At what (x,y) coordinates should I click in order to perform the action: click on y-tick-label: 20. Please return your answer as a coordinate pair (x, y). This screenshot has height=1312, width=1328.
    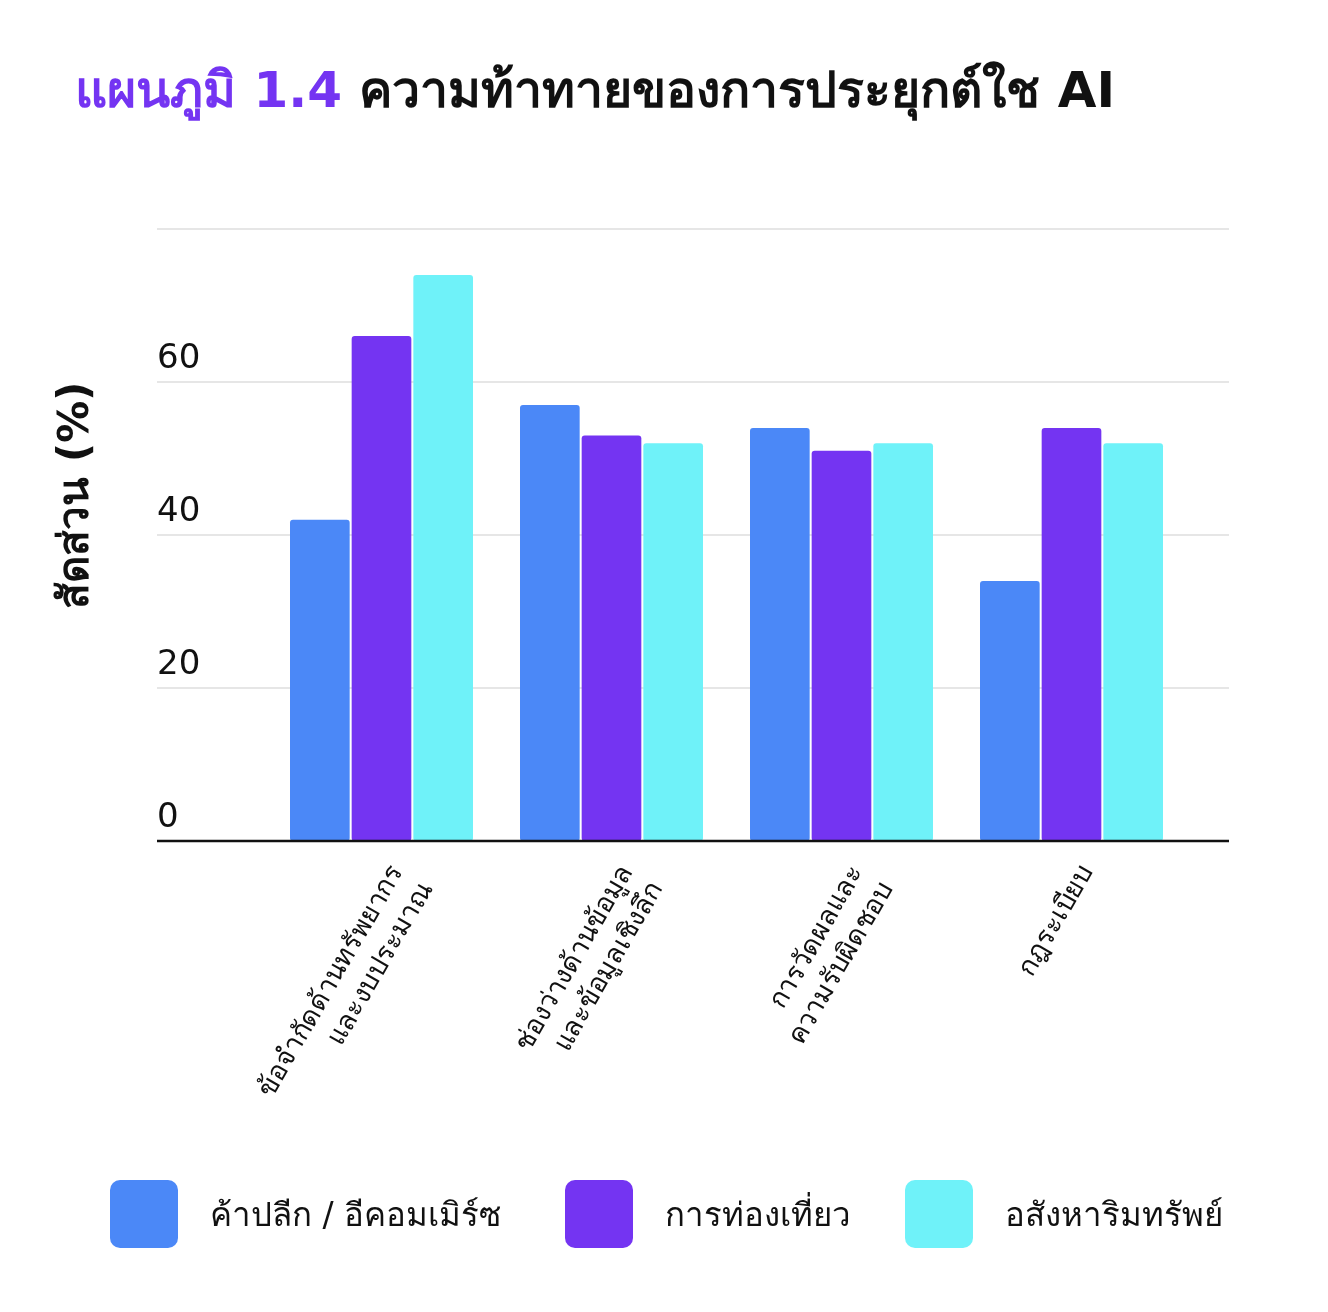
    Looking at the image, I should click on (179, 662).